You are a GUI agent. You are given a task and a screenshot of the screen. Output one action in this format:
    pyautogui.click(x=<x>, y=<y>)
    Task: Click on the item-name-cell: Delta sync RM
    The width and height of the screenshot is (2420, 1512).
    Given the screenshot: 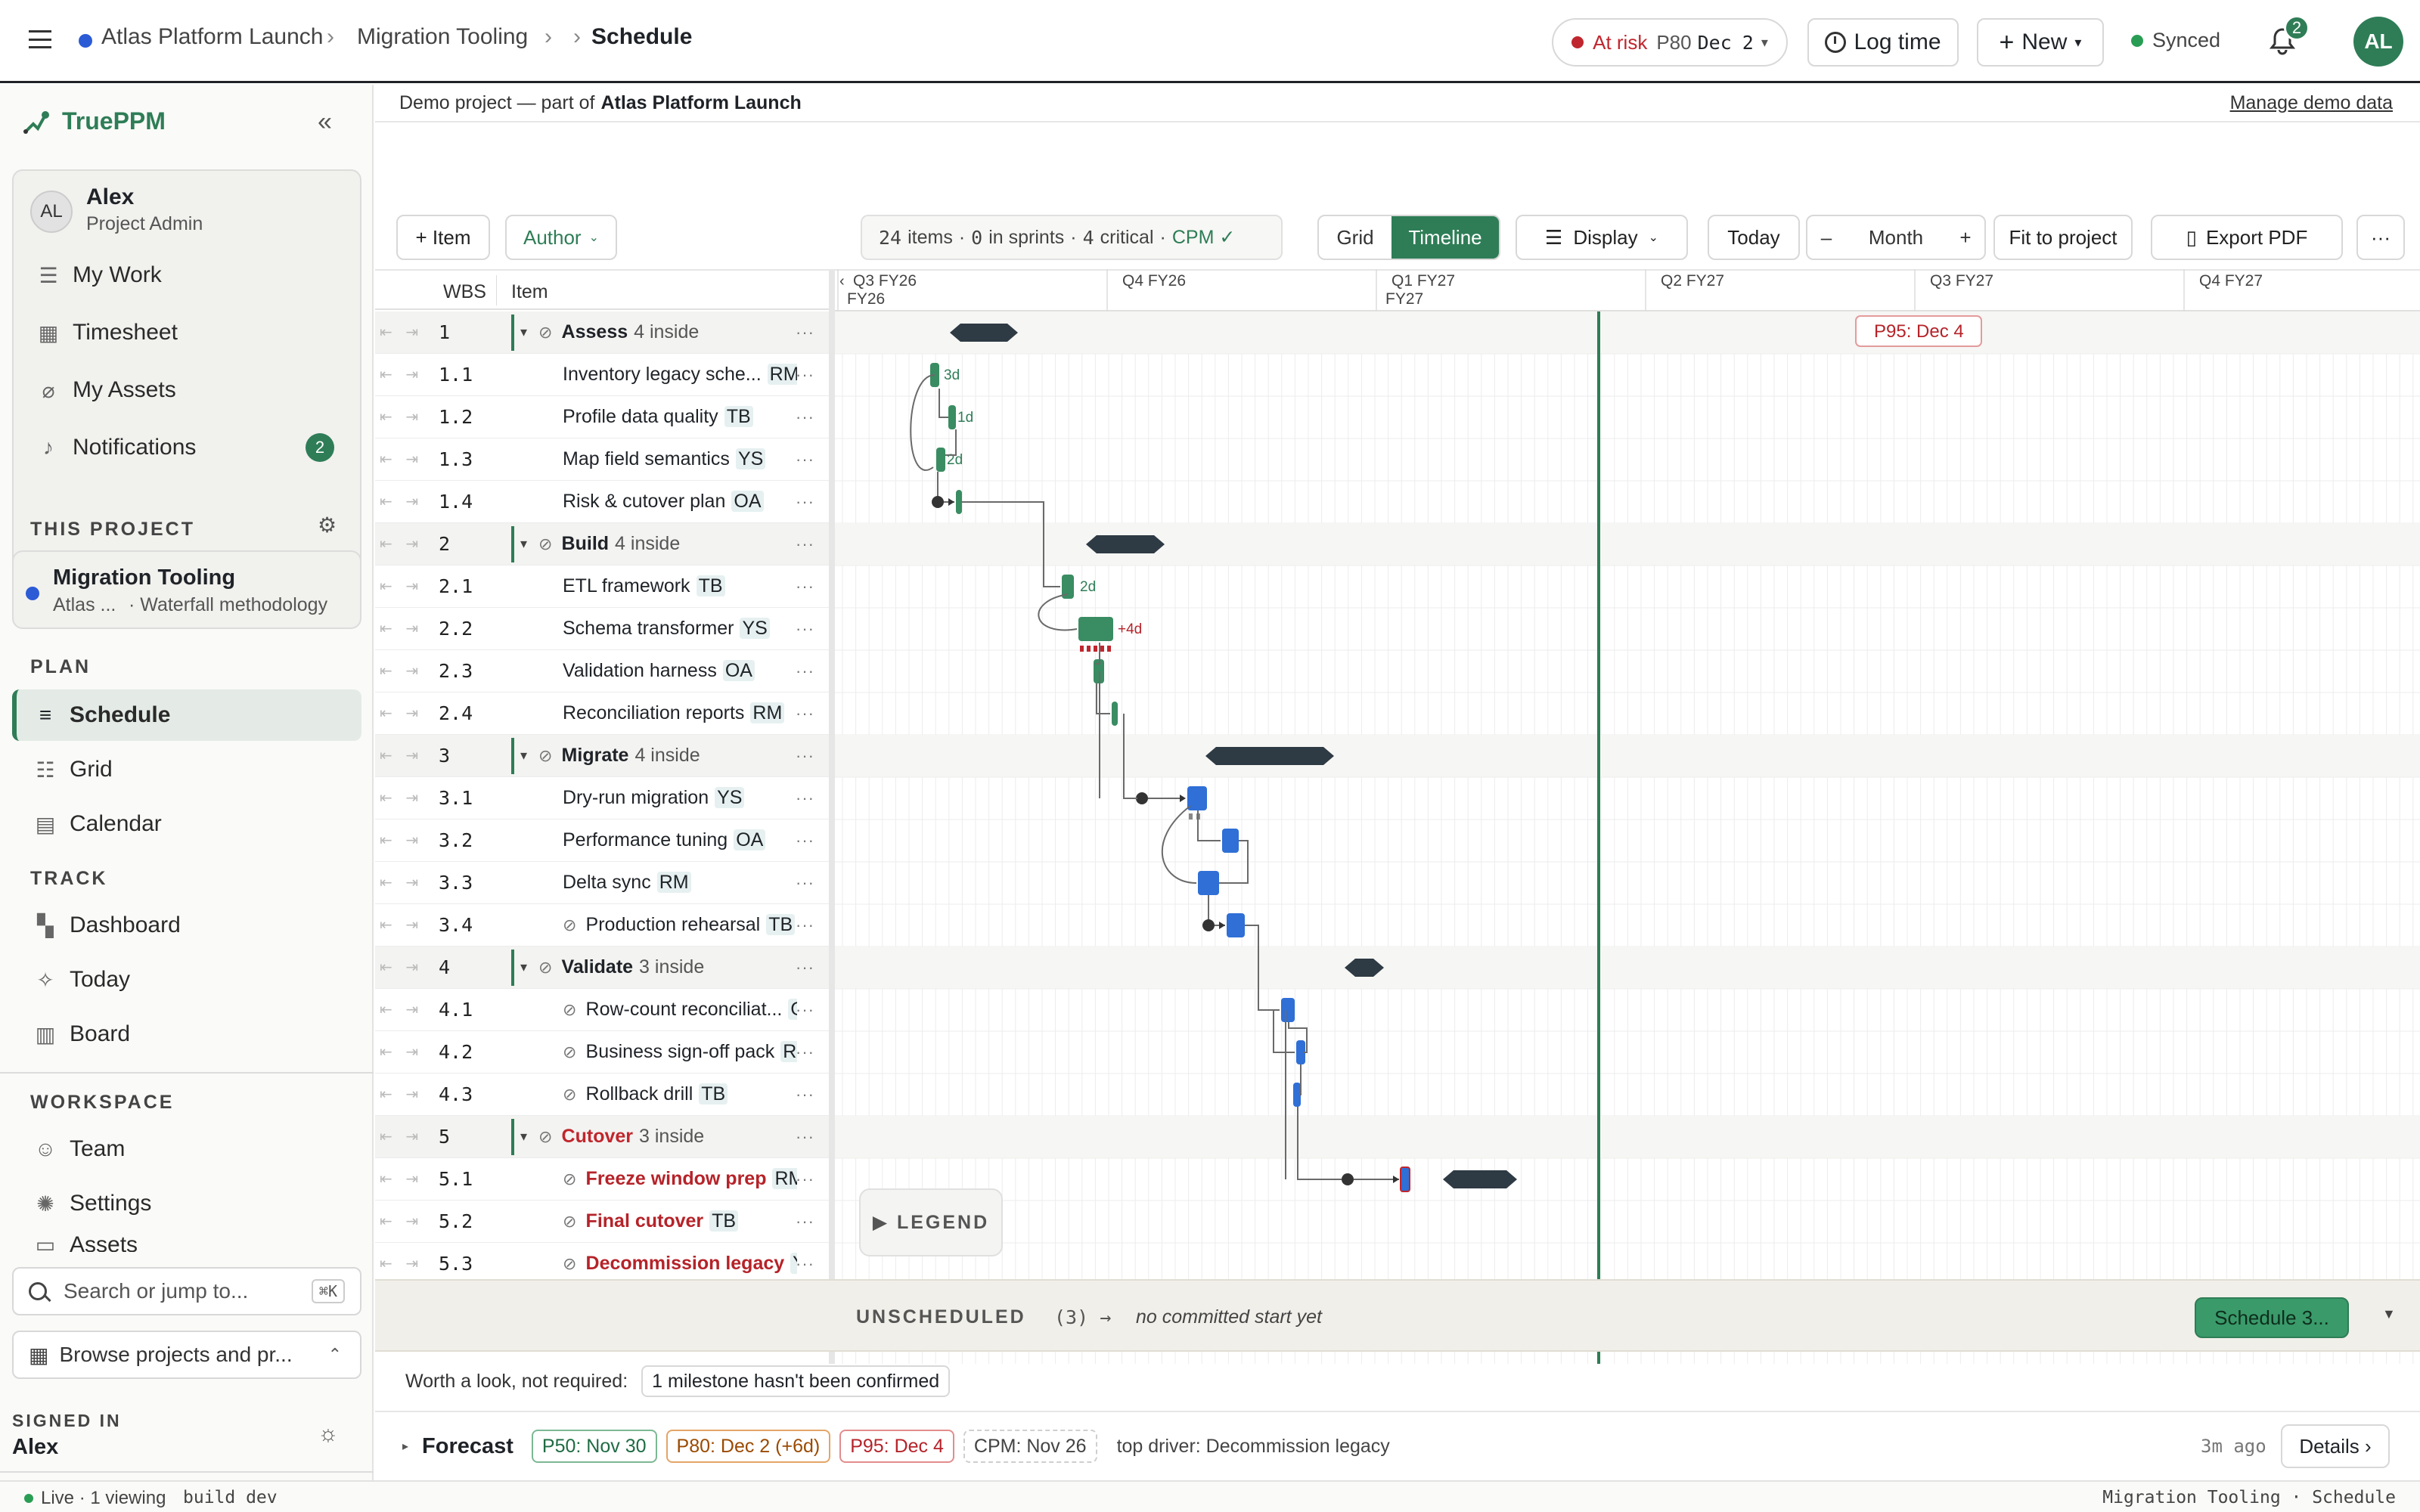 What is the action you would take?
    pyautogui.click(x=680, y=883)
    